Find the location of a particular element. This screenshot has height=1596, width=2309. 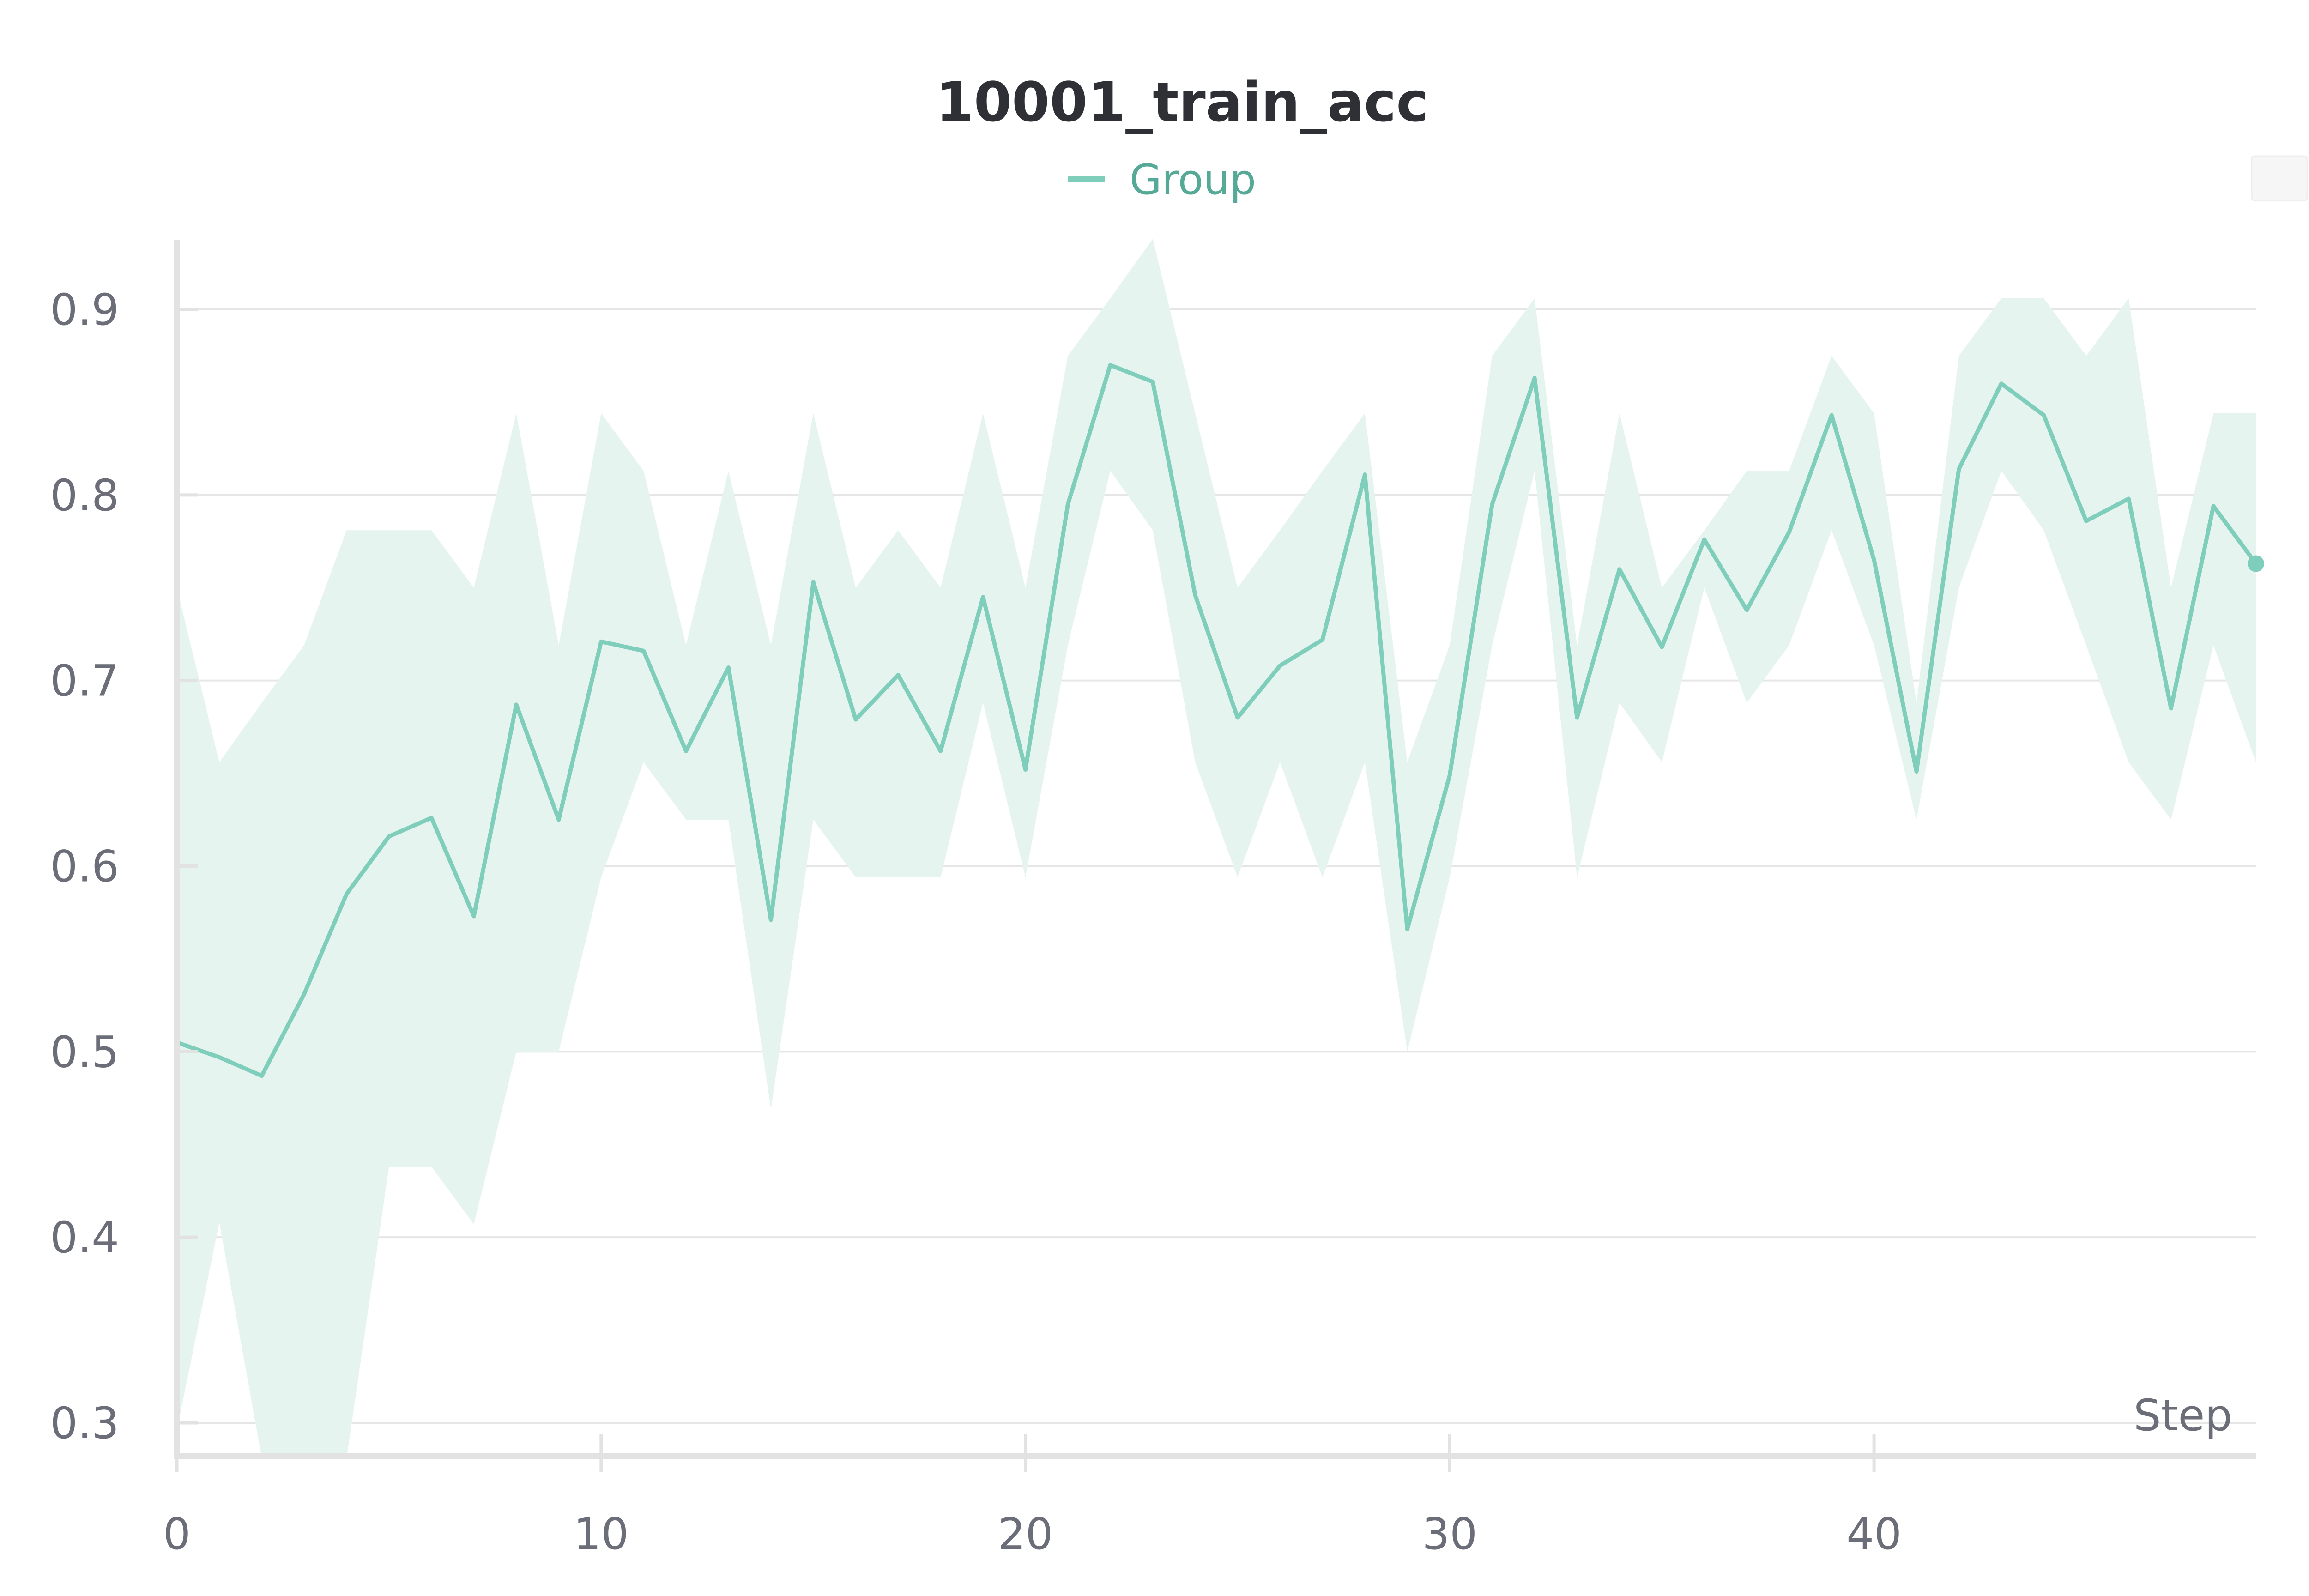

x-tick-label: 30 is located at coordinates (1450, 1534).